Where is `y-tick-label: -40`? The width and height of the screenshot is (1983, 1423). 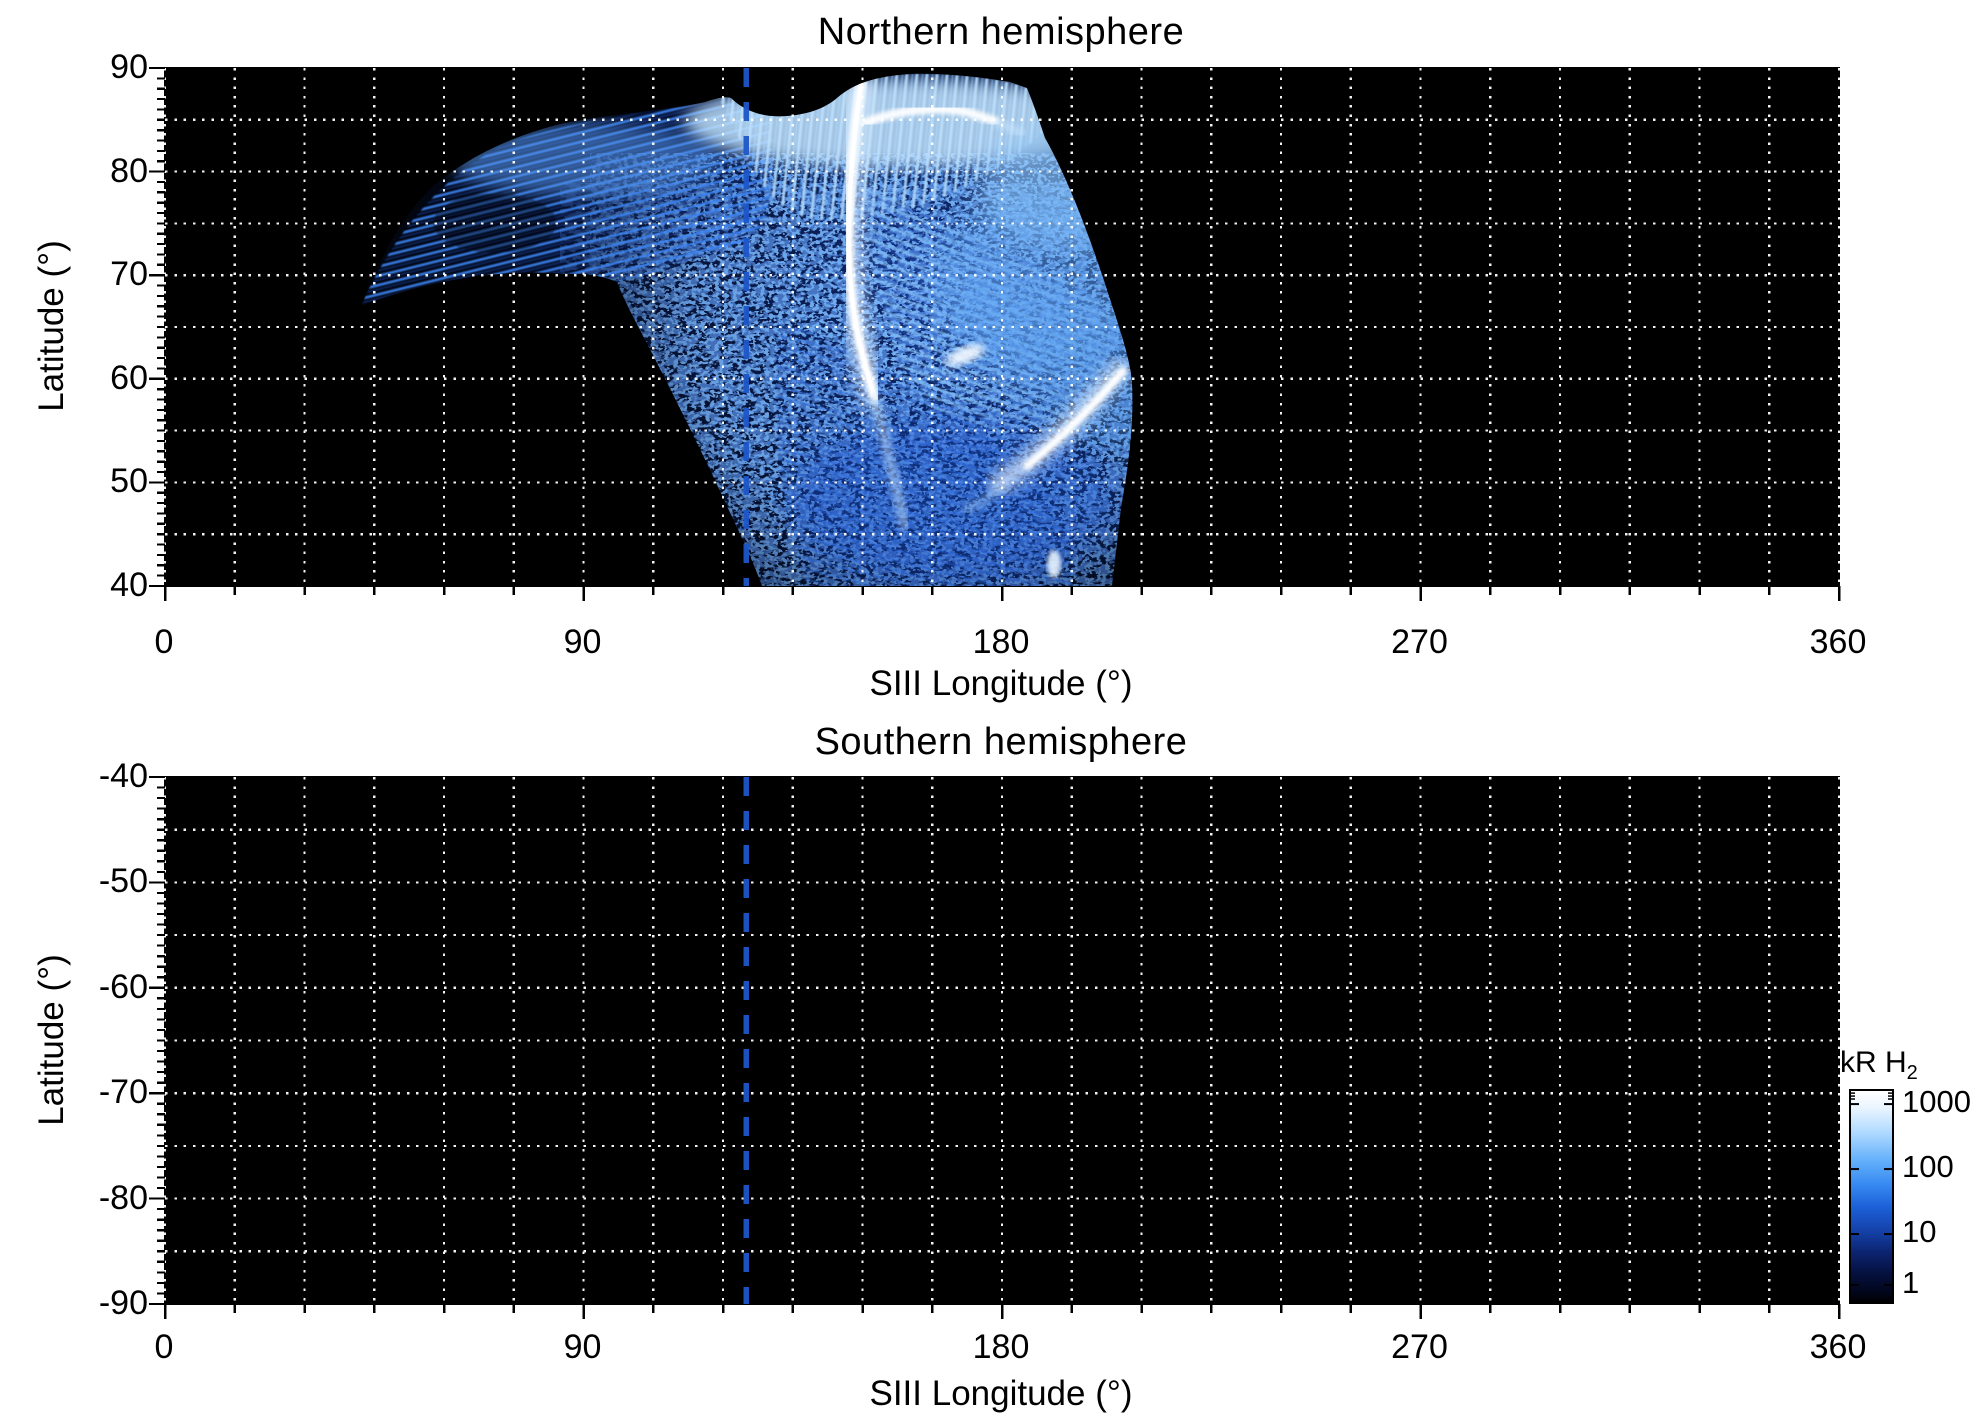 y-tick-label: -40 is located at coordinates (123, 776).